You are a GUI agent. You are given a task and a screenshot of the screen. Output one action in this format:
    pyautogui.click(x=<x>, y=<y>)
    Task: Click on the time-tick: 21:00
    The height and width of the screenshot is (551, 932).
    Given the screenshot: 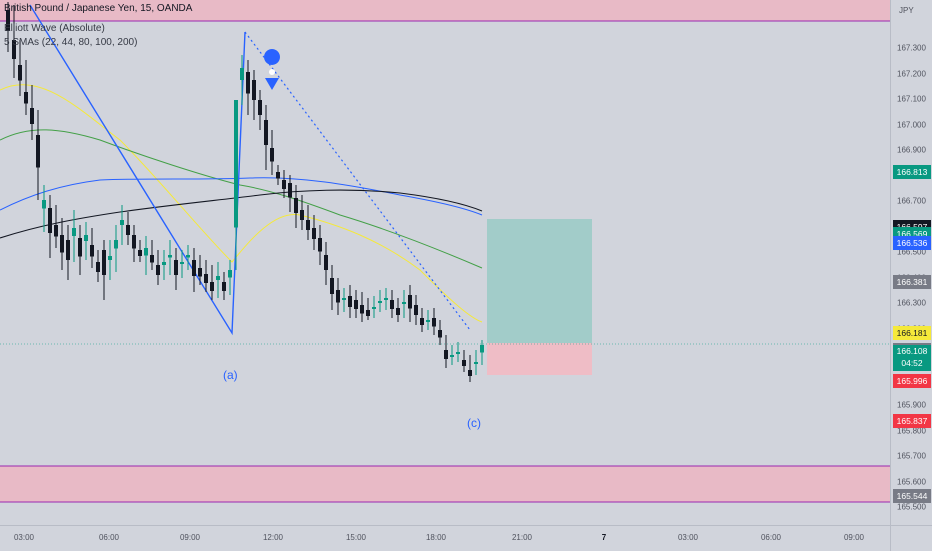 What is the action you would take?
    pyautogui.click(x=522, y=537)
    